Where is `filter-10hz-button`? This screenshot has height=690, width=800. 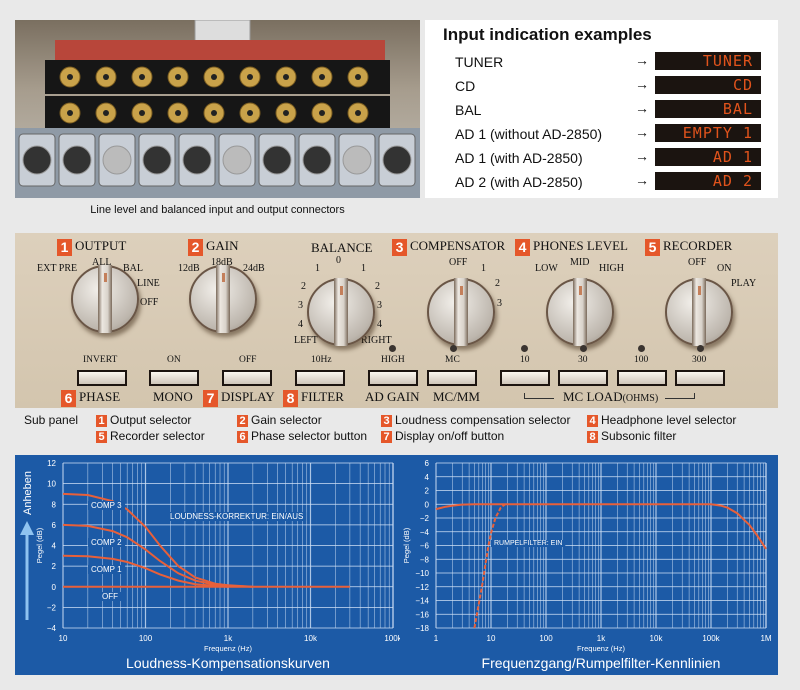
filter-10hz-button is located at coordinates (320, 378).